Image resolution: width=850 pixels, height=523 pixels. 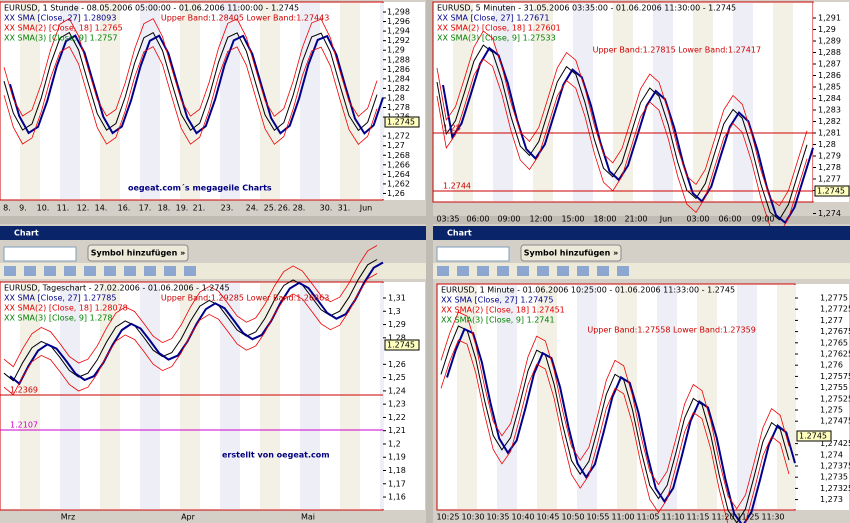 I want to click on y-tick-label: 1,2755, so click(x=834, y=387).